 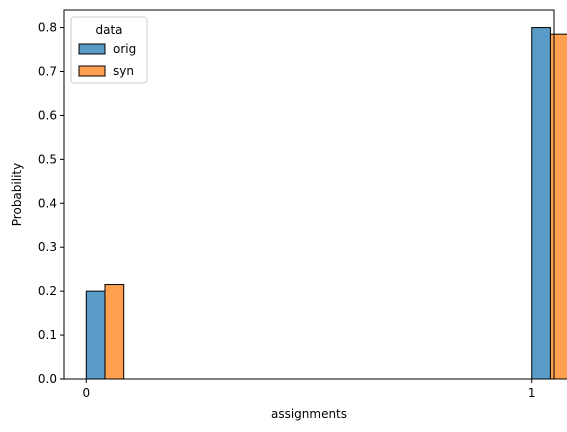 What do you see at coordinates (17, 194) in the screenshot?
I see `y-axis-label: Probability` at bounding box center [17, 194].